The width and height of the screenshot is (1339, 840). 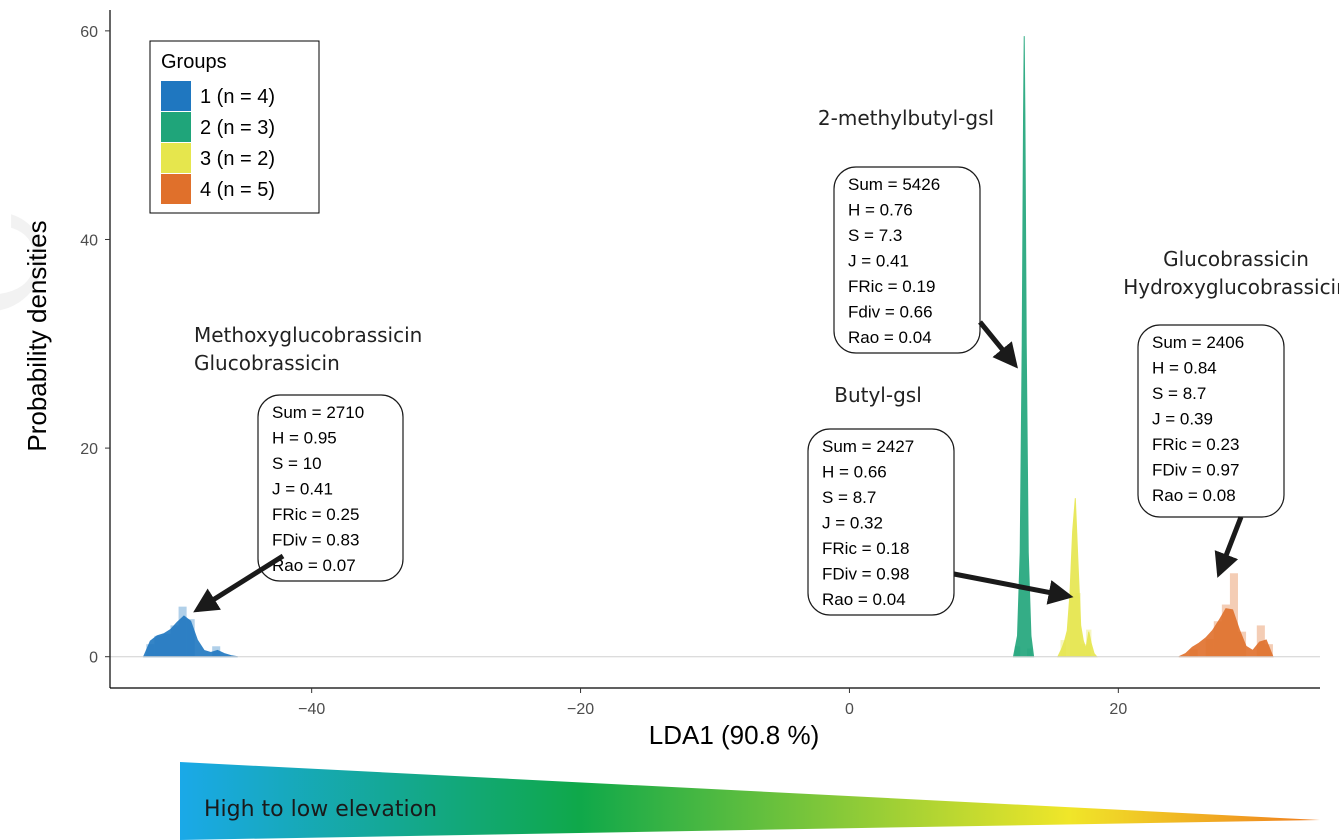 What do you see at coordinates (297, 463) in the screenshot?
I see `stats-line: S = 10` at bounding box center [297, 463].